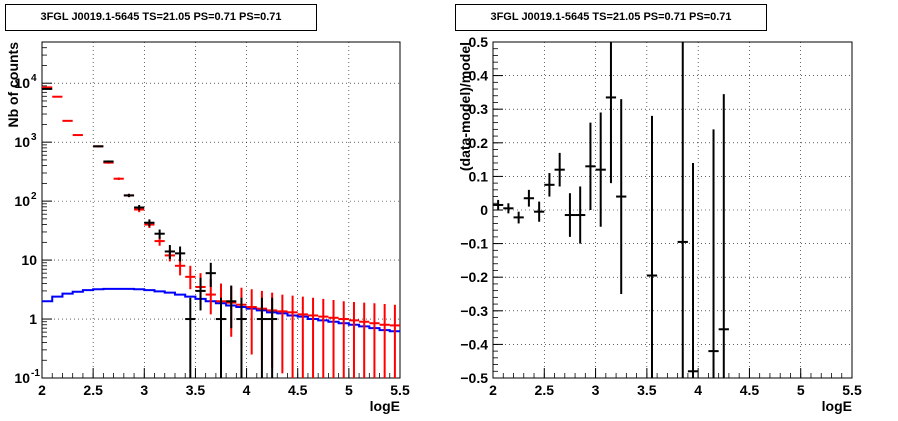 This screenshot has width=898, height=421. What do you see at coordinates (34, 78) in the screenshot?
I see `left-y-tick-exponent: 4` at bounding box center [34, 78].